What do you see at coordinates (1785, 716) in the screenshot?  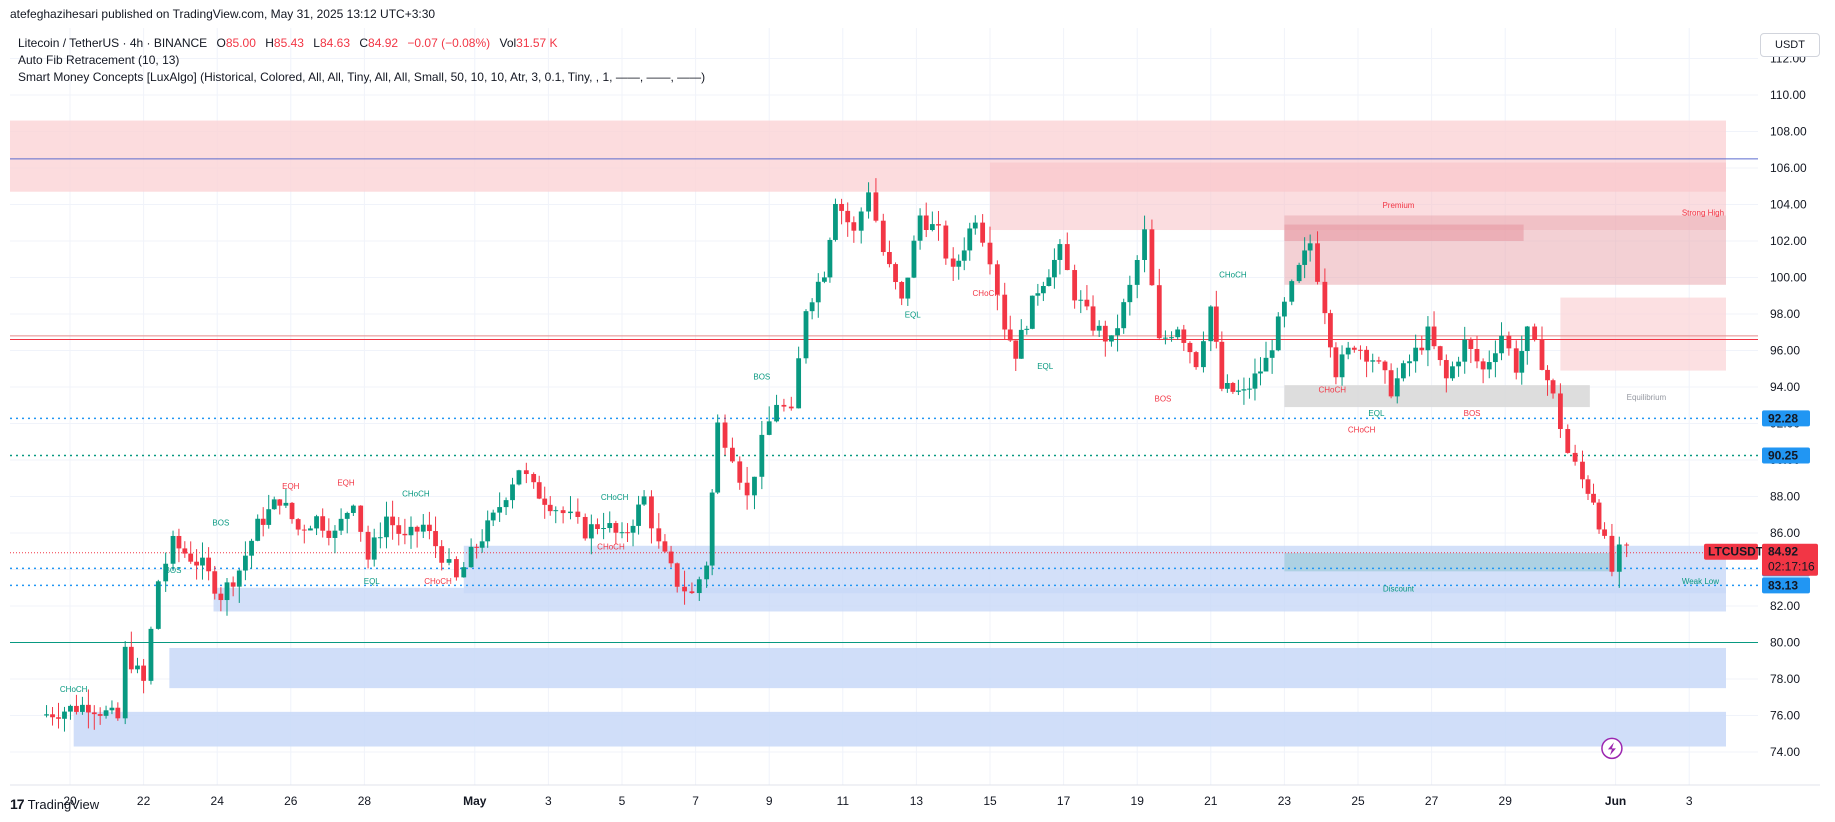 I see `y-tick-label: 76.00` at bounding box center [1785, 716].